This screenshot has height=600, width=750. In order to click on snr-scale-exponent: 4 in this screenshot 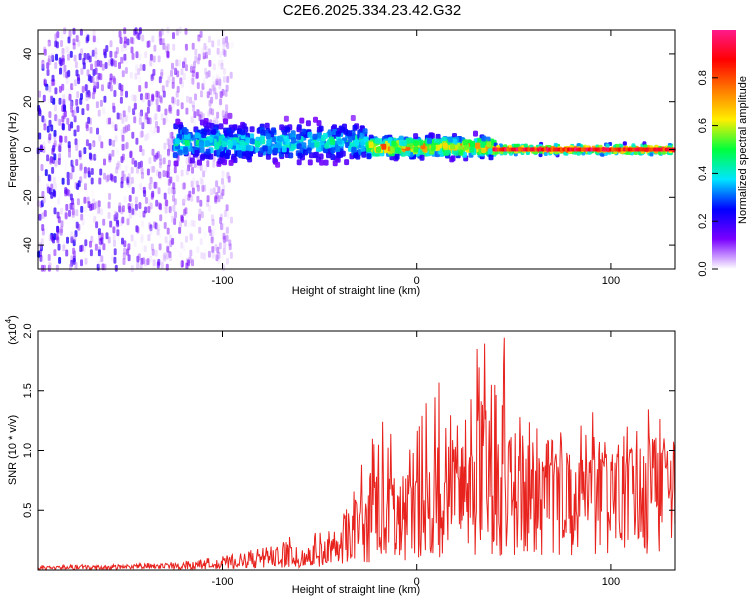, I will do `click(8, 320)`.